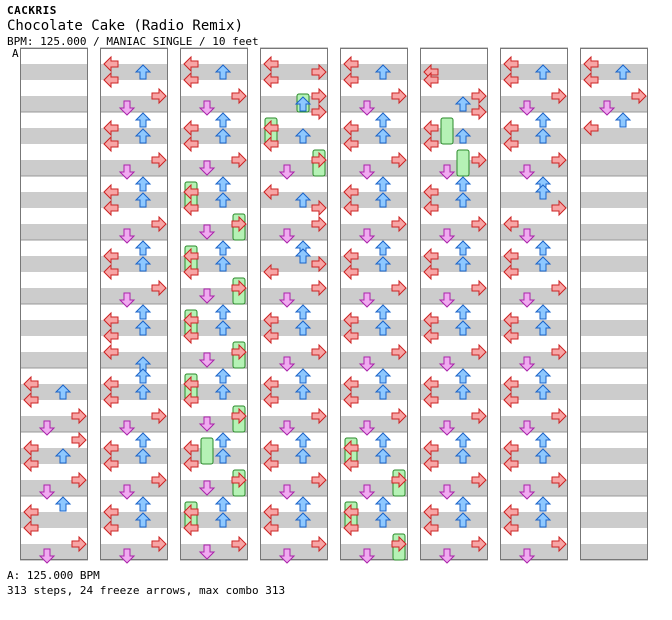  I want to click on song-title: Chocolate Cake (Radio Remix), so click(125, 26).